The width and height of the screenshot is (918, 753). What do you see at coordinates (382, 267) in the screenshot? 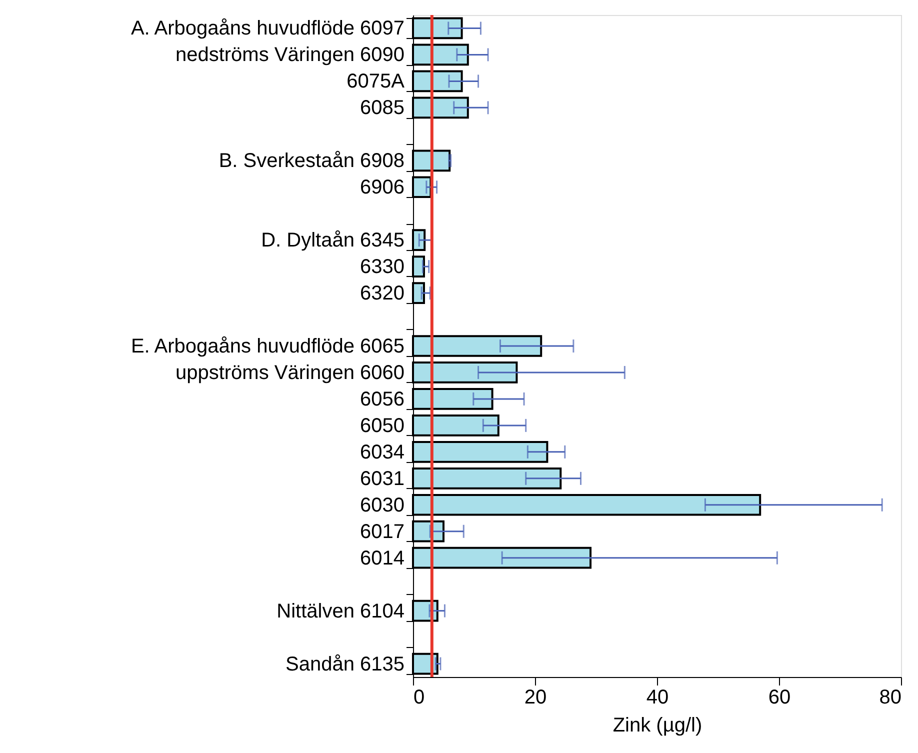
I see `y-tick-label: 6330` at bounding box center [382, 267].